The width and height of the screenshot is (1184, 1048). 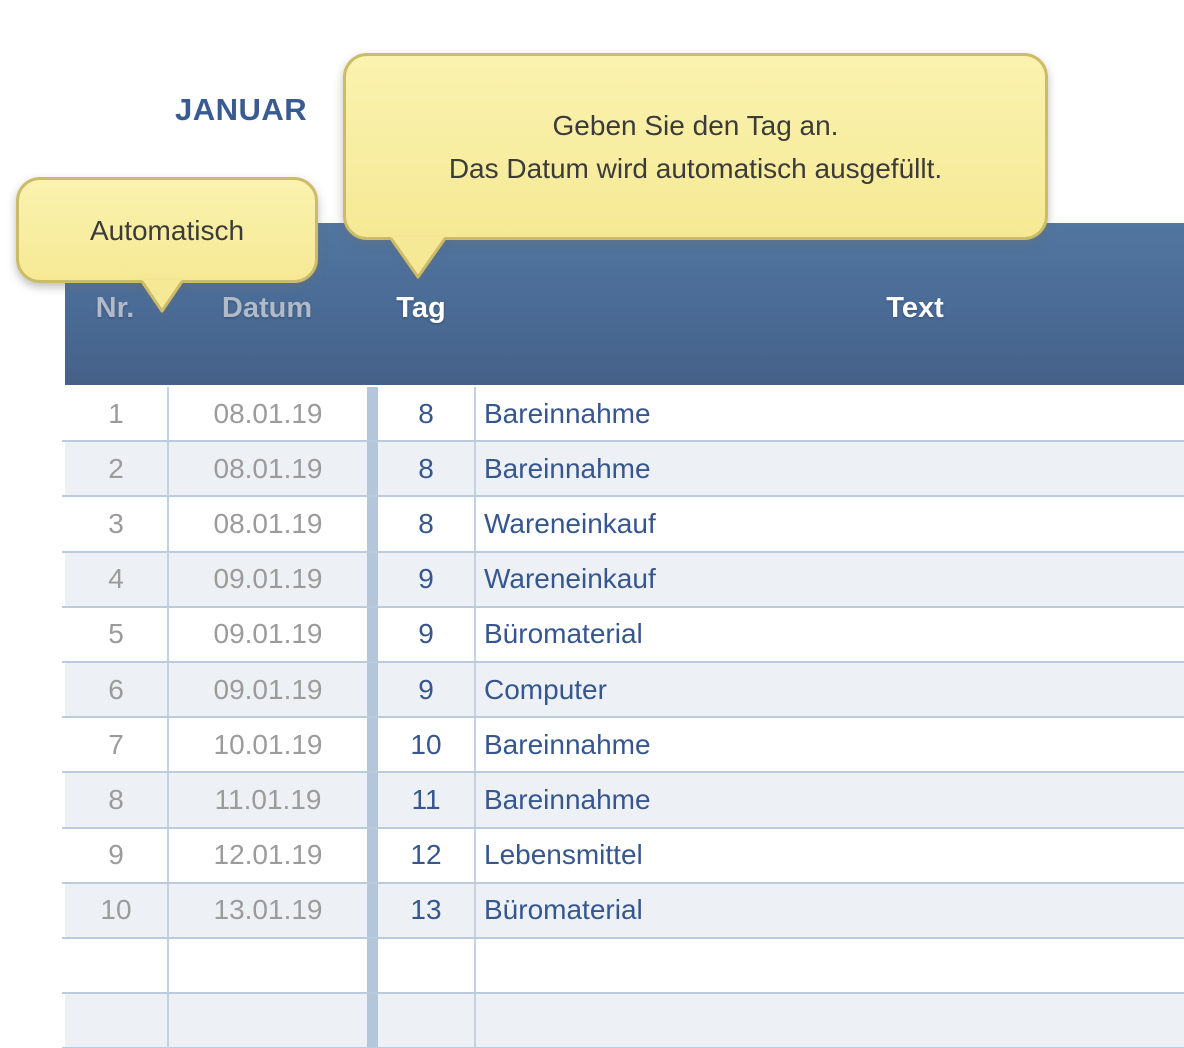 What do you see at coordinates (241, 109) in the screenshot?
I see `sheet-title: JANUAR` at bounding box center [241, 109].